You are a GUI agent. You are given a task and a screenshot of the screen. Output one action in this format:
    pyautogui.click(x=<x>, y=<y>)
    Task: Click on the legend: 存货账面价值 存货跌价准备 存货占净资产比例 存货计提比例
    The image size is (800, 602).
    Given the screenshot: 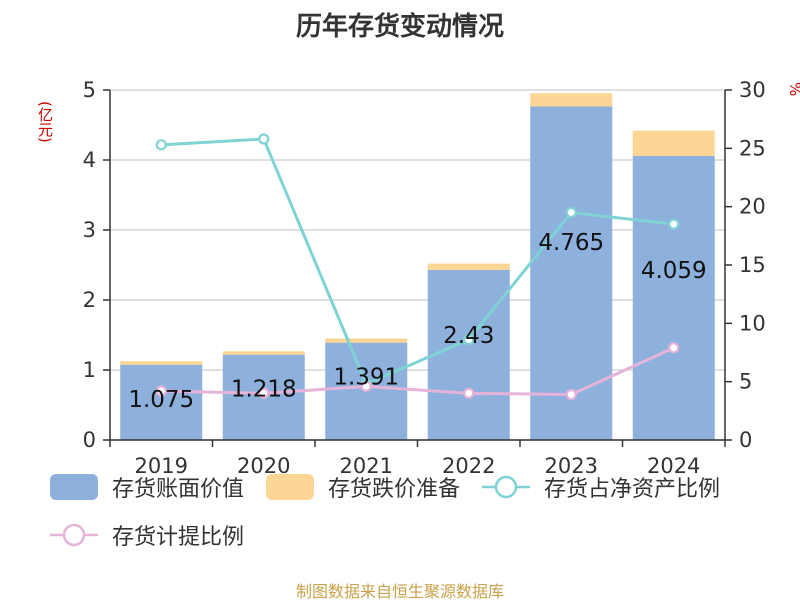 What is the action you would take?
    pyautogui.click(x=410, y=511)
    